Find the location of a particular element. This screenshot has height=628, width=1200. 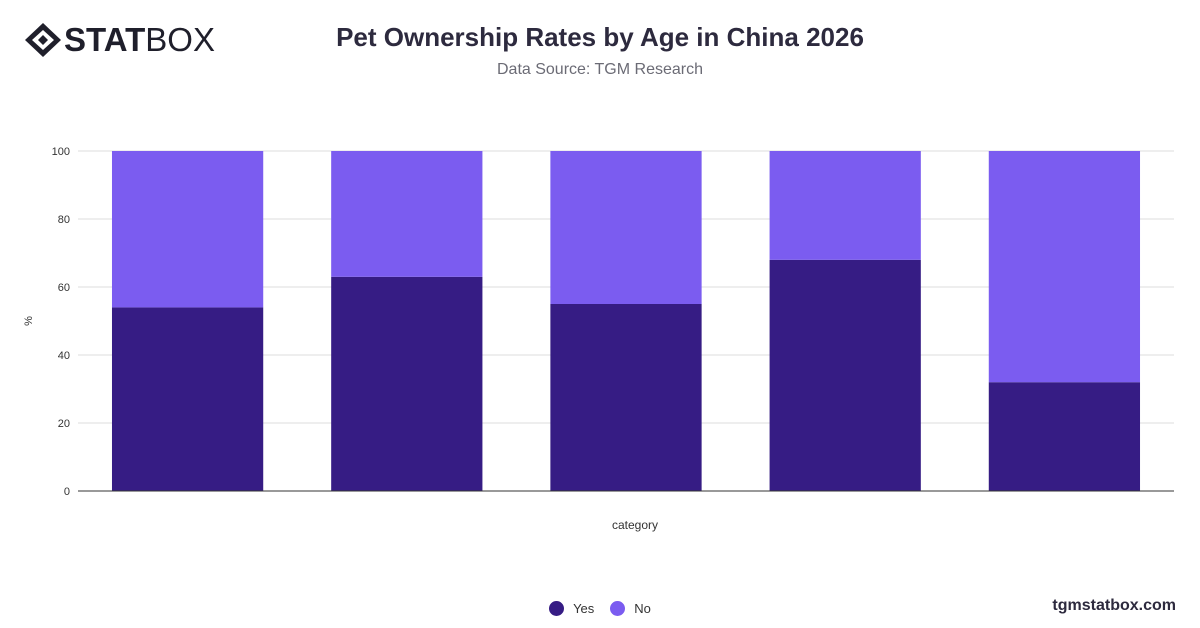

legend-item-no: No is located at coordinates (630, 608).